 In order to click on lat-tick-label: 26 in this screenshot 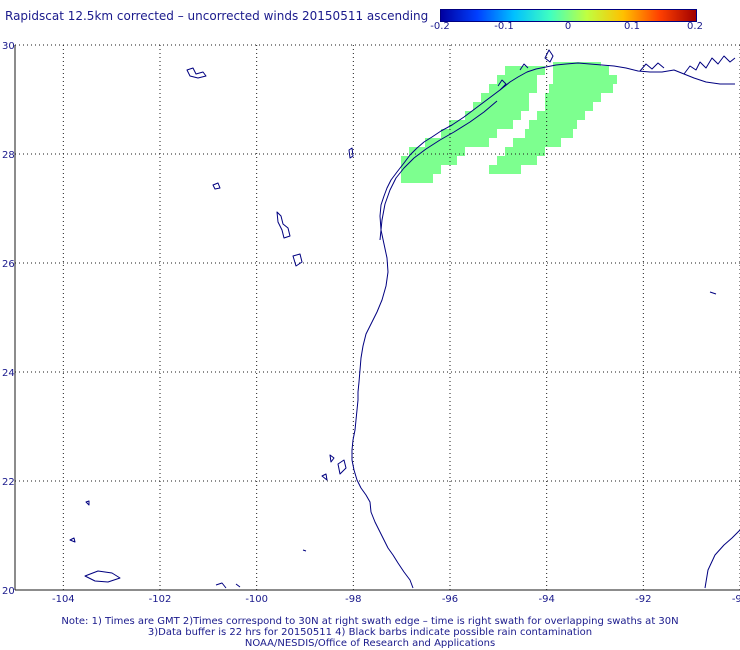, I will do `click(8, 264)`.